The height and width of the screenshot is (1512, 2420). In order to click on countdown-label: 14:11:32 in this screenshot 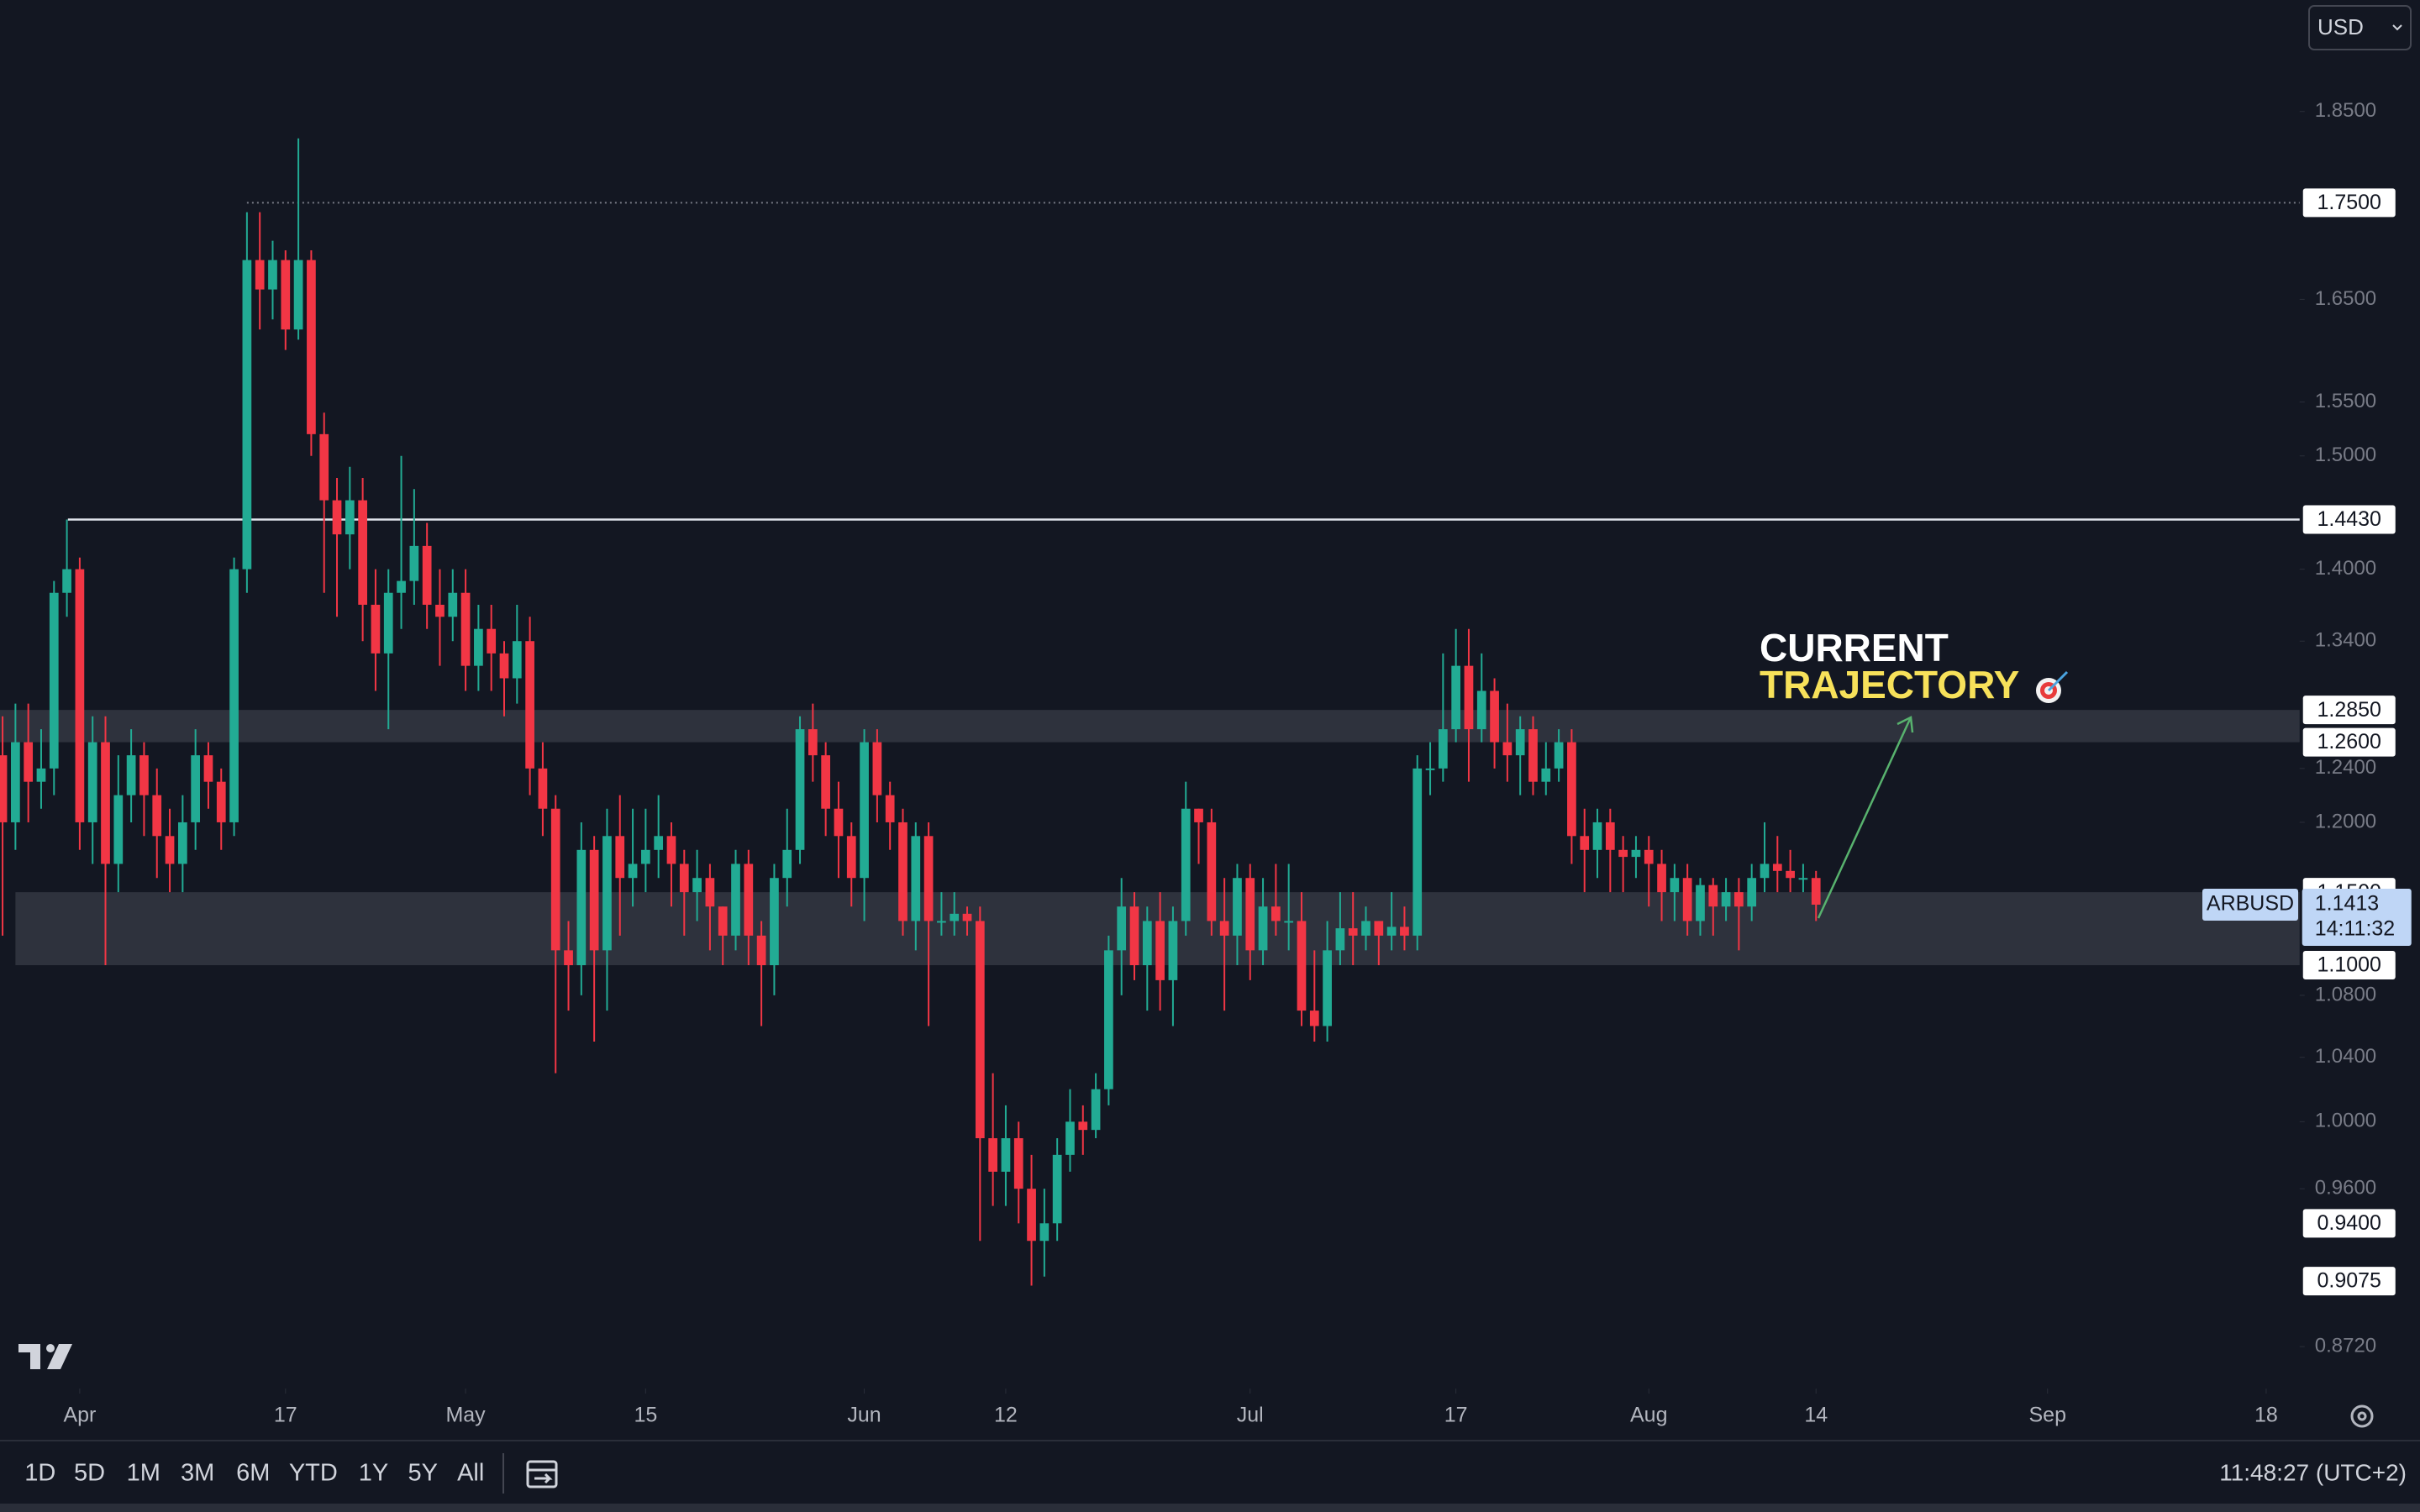, I will do `click(2355, 929)`.